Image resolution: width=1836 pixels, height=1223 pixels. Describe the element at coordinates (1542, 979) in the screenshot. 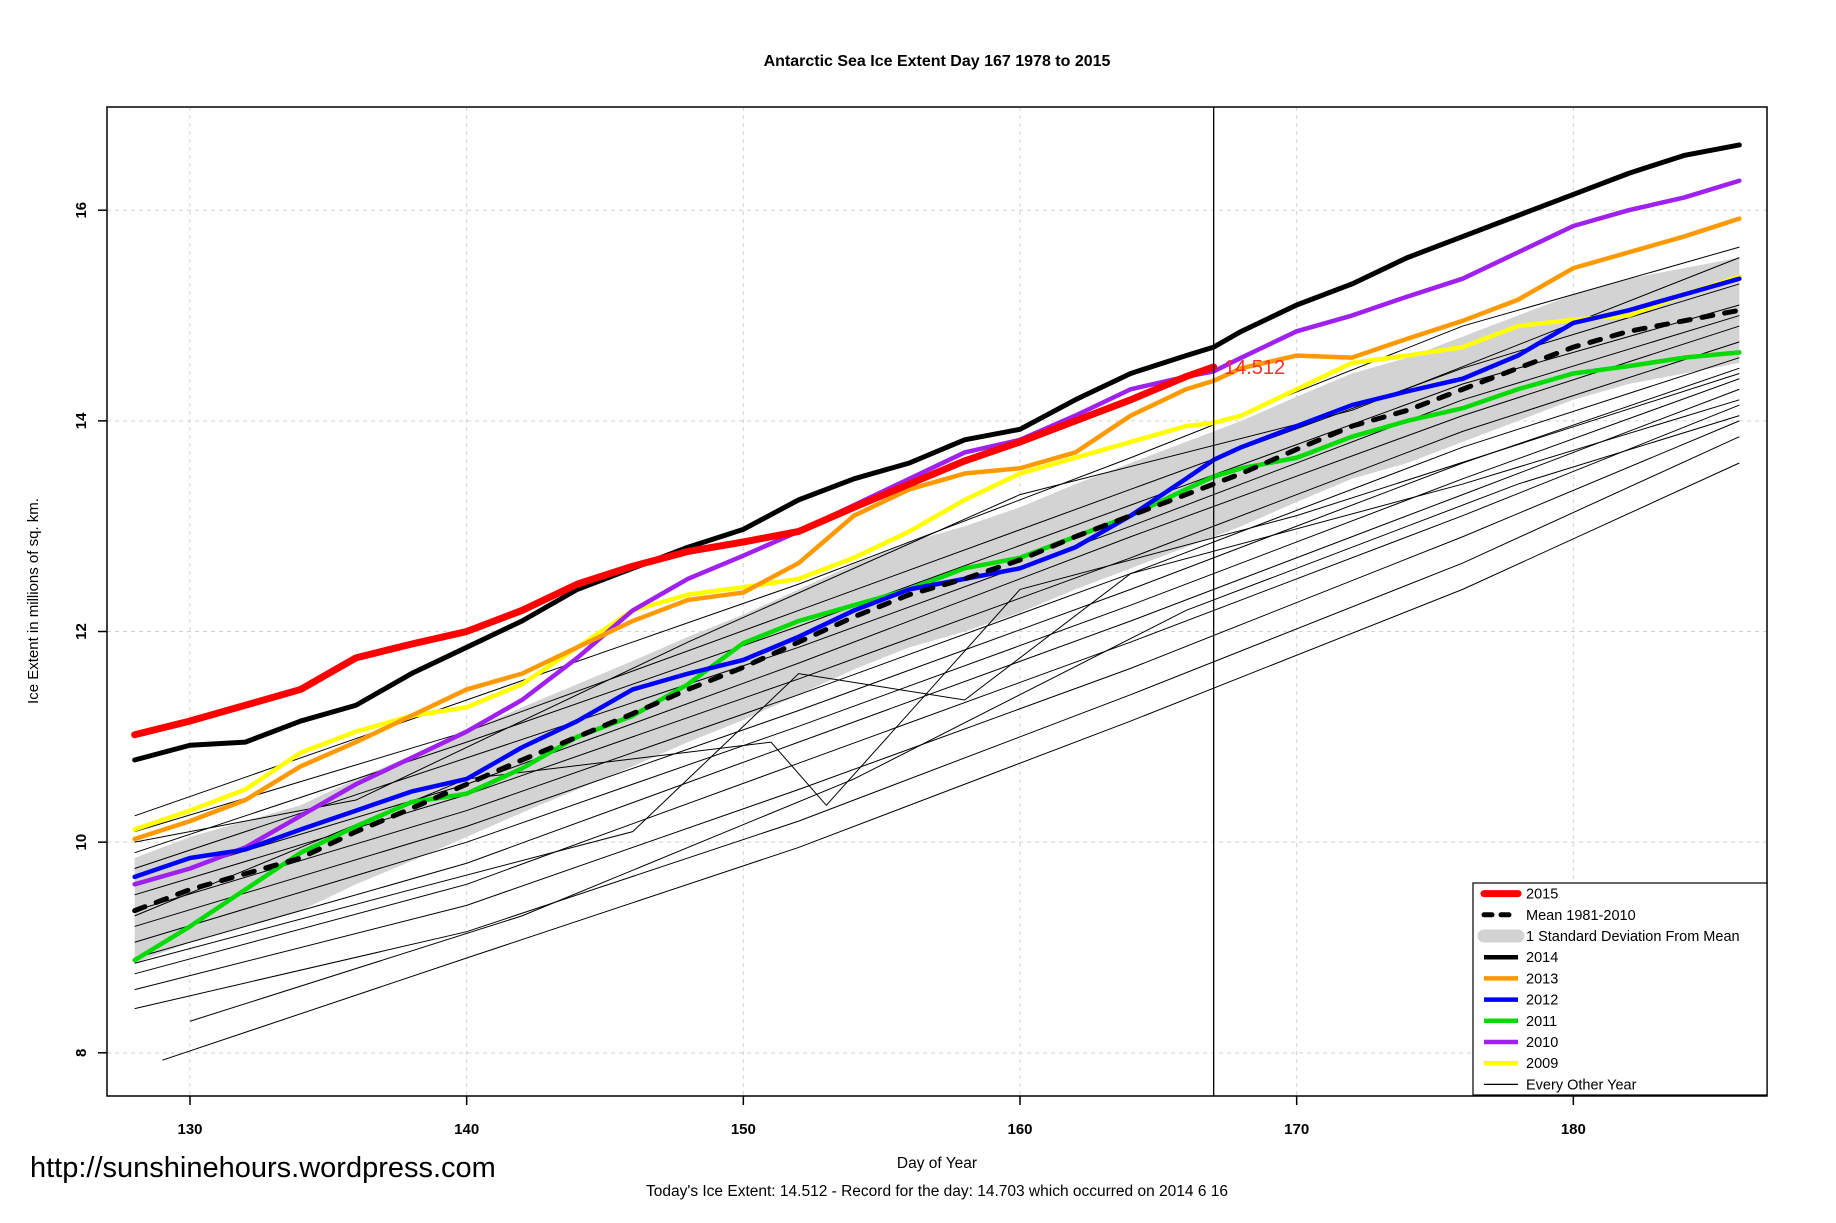

I see `legend-label: 2013` at that location.